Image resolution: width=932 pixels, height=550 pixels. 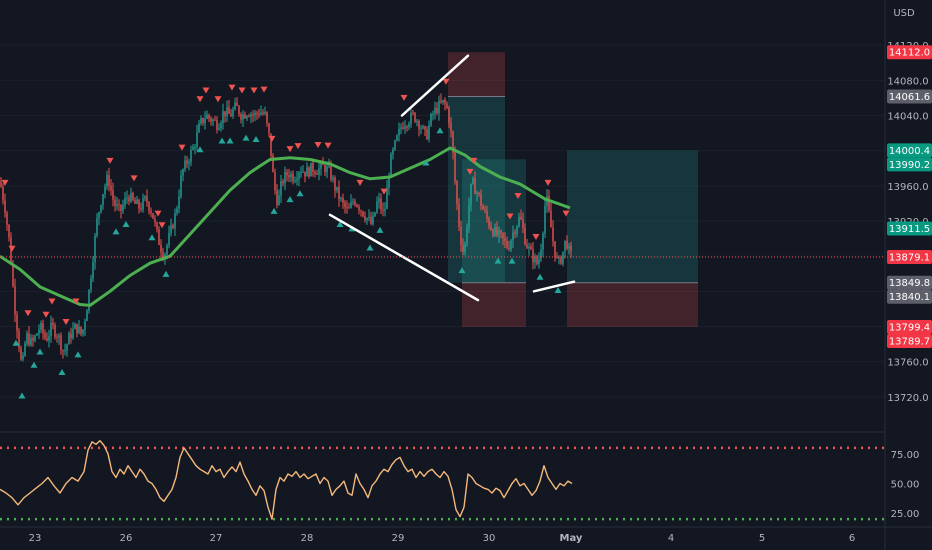 What do you see at coordinates (126, 538) in the screenshot?
I see `time-tick-label: 26` at bounding box center [126, 538].